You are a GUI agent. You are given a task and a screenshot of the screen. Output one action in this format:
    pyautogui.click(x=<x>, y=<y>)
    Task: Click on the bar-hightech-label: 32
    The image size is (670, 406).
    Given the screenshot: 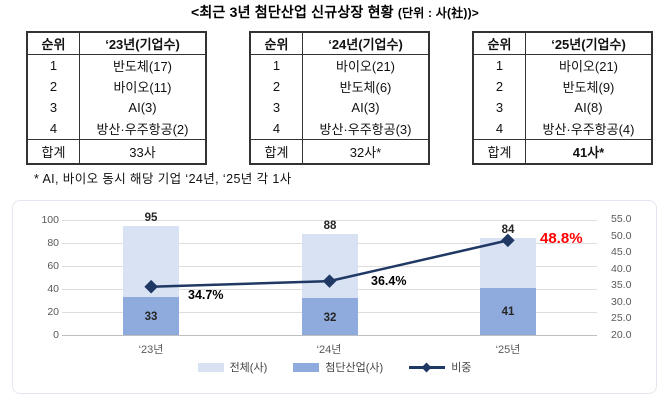 What is the action you would take?
    pyautogui.click(x=330, y=317)
    